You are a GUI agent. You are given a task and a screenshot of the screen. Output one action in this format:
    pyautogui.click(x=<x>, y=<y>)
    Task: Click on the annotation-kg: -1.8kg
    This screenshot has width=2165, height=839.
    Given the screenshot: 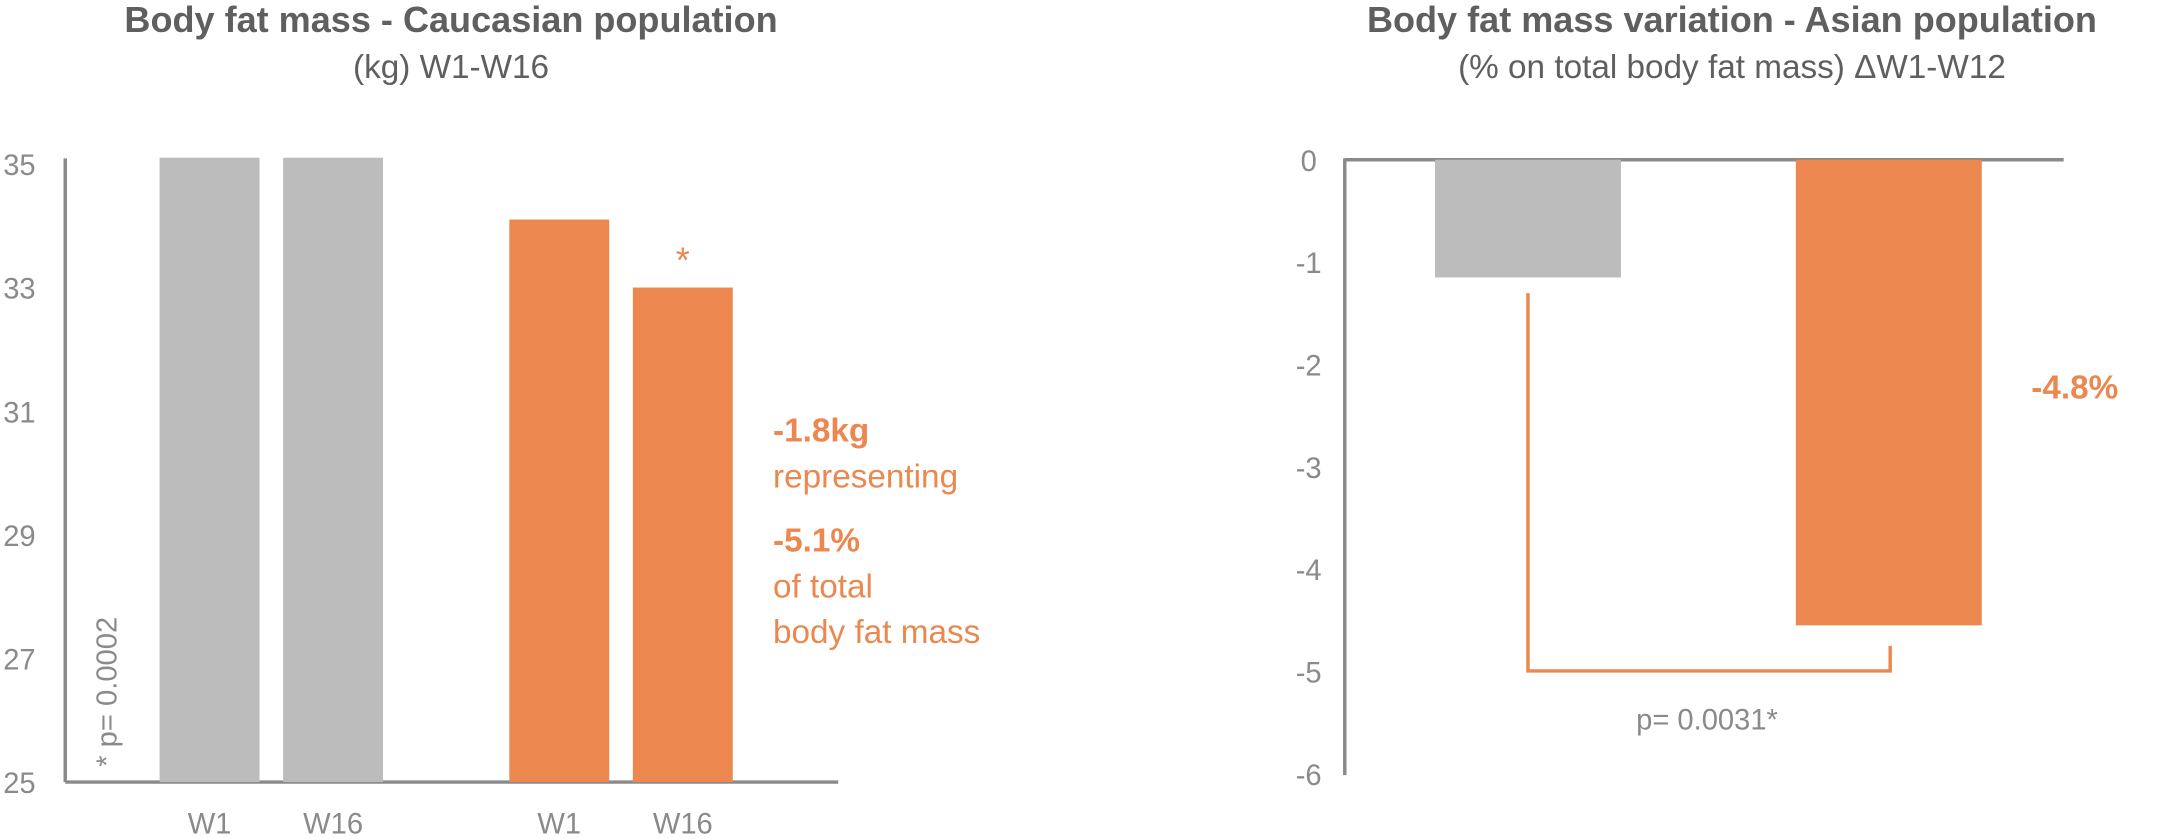 What is the action you would take?
    pyautogui.click(x=821, y=431)
    